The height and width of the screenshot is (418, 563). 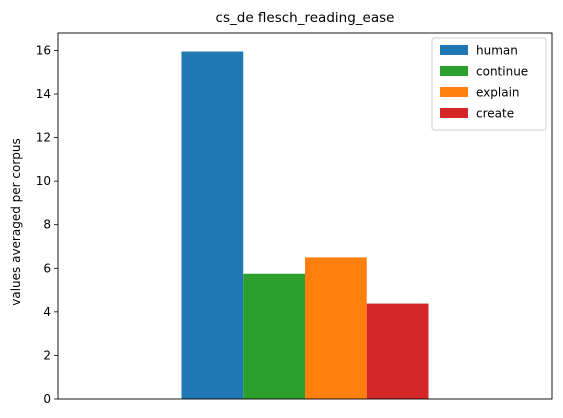 I want to click on y-tick-label: 8, so click(x=47, y=225).